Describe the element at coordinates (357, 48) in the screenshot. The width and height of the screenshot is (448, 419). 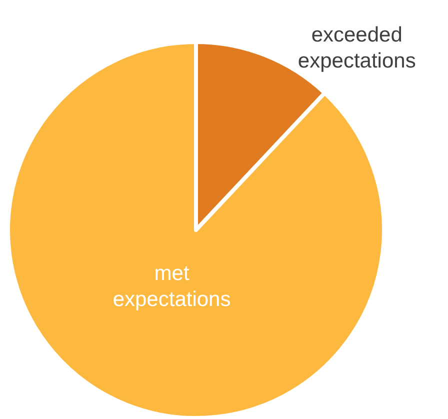
I see `slice-label: exceeded expectations` at that location.